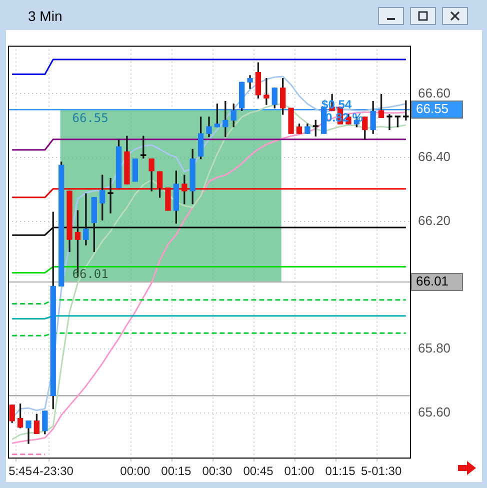  Describe the element at coordinates (434, 412) in the screenshot. I see `y-tick-label: 65.60` at that location.